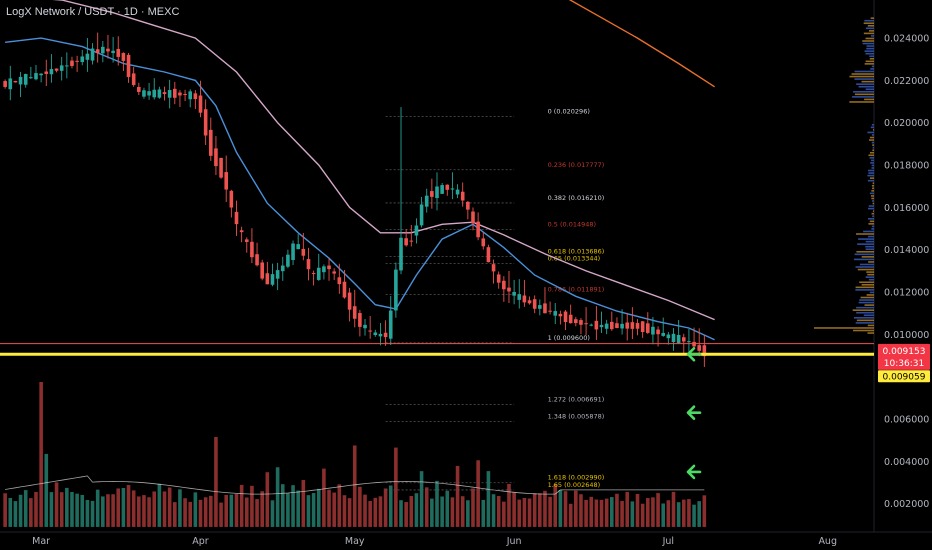 This screenshot has height=550, width=932. What do you see at coordinates (93, 12) in the screenshot?
I see `chart-title: LogX Network / USDT · 1D · MEXC` at bounding box center [93, 12].